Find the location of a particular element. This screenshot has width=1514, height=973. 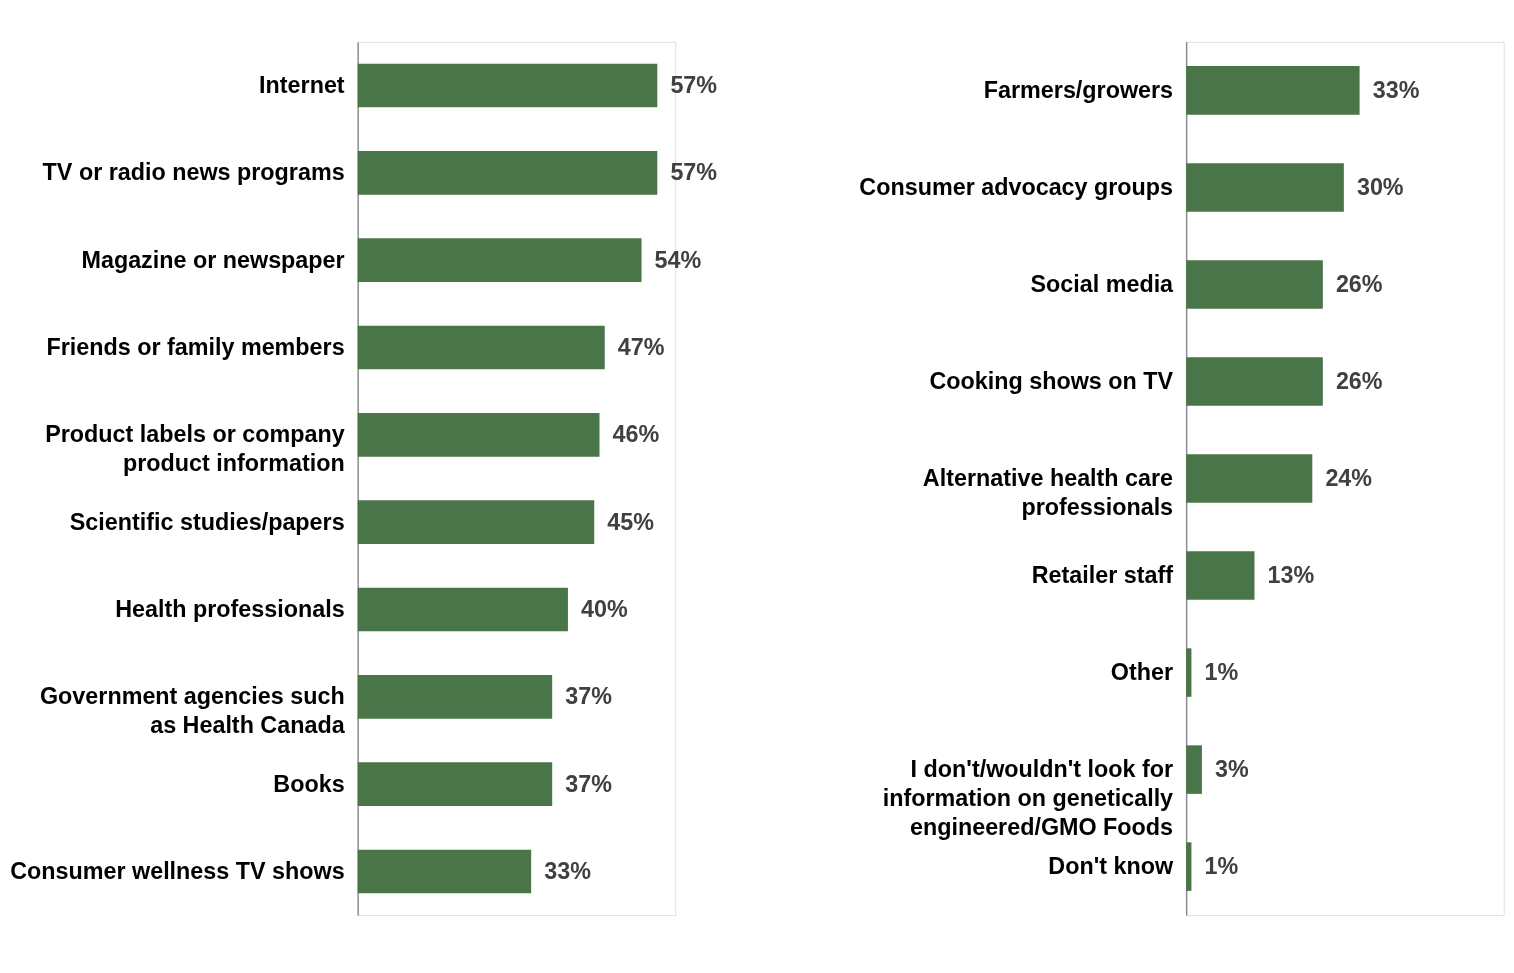

data-label: 24% is located at coordinates (1349, 477).